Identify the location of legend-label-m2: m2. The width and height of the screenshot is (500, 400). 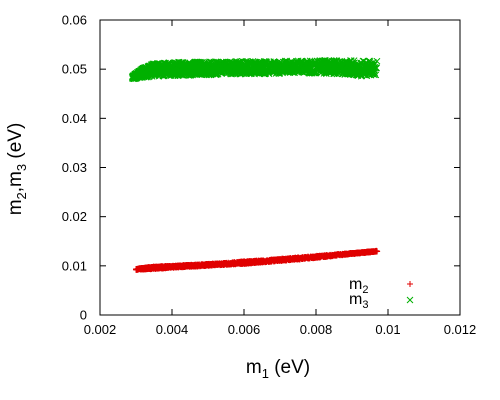
(358, 286).